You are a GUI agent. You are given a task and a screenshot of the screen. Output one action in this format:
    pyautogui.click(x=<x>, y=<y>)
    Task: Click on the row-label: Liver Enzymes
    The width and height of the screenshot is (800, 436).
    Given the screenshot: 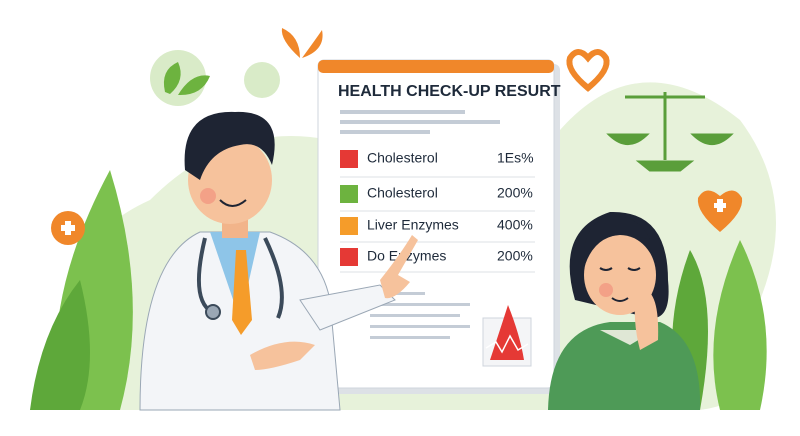 What is the action you would take?
    pyautogui.click(x=413, y=225)
    